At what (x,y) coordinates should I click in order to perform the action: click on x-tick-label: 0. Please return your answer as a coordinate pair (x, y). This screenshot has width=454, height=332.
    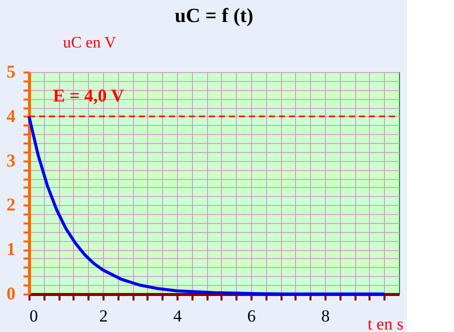
    Looking at the image, I should click on (34, 316).